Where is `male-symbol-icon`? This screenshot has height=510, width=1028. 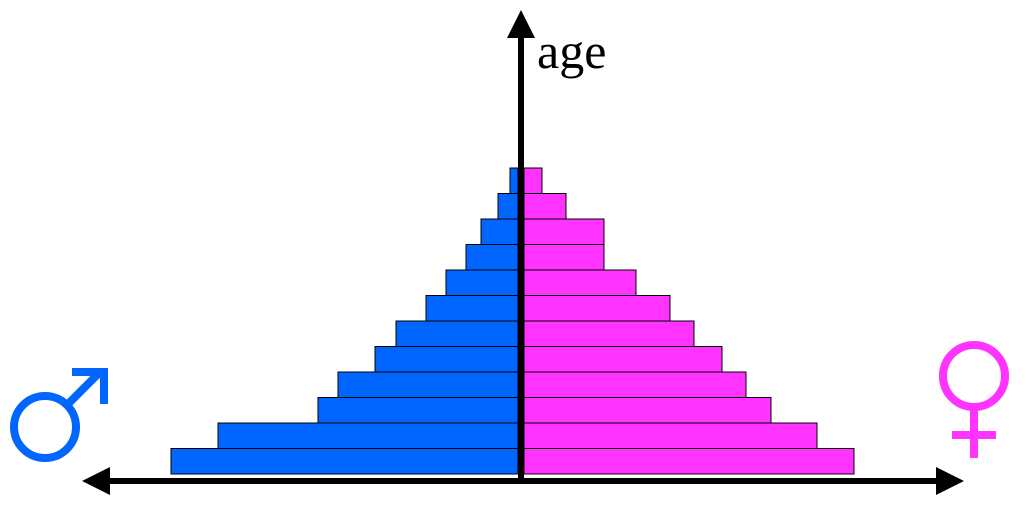 male-symbol-icon is located at coordinates (59, 415).